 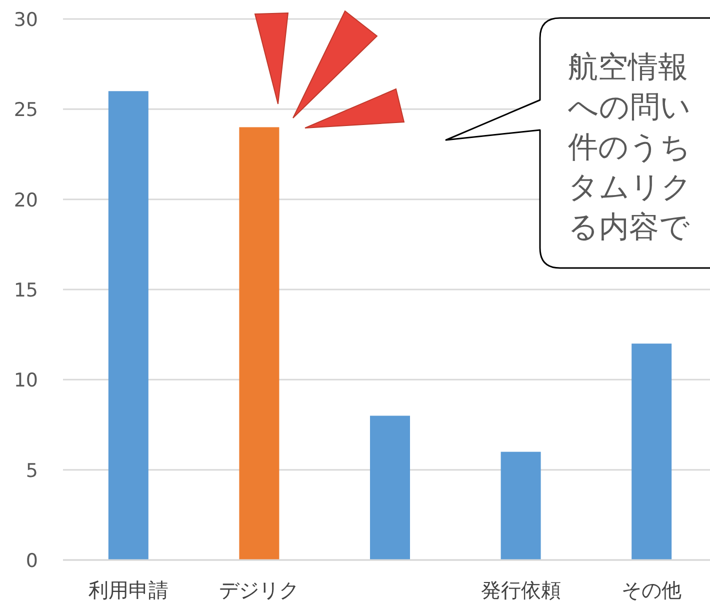 What do you see at coordinates (629, 147) in the screenshot?
I see `annotation: 件のうち` at bounding box center [629, 147].